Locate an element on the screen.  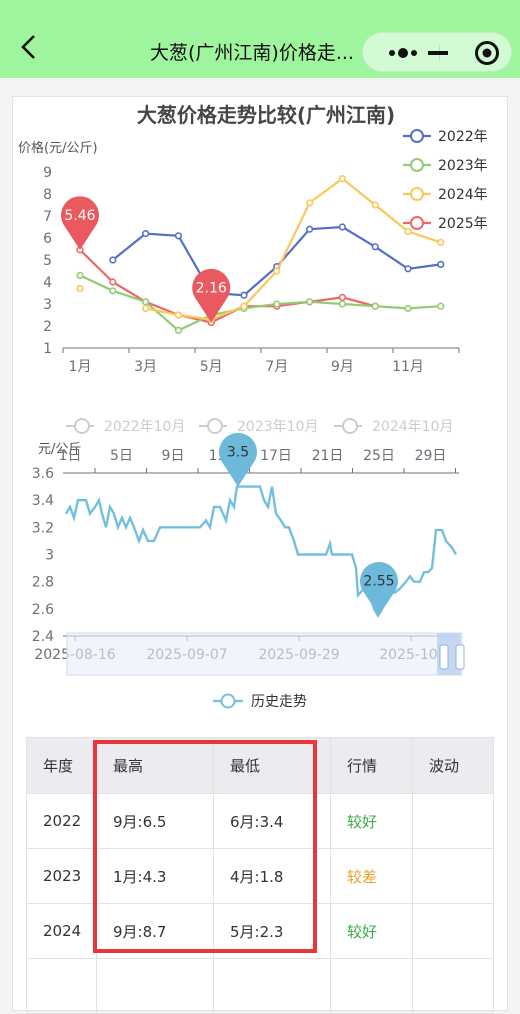
day-tick-label: 5日 is located at coordinates (121, 456).